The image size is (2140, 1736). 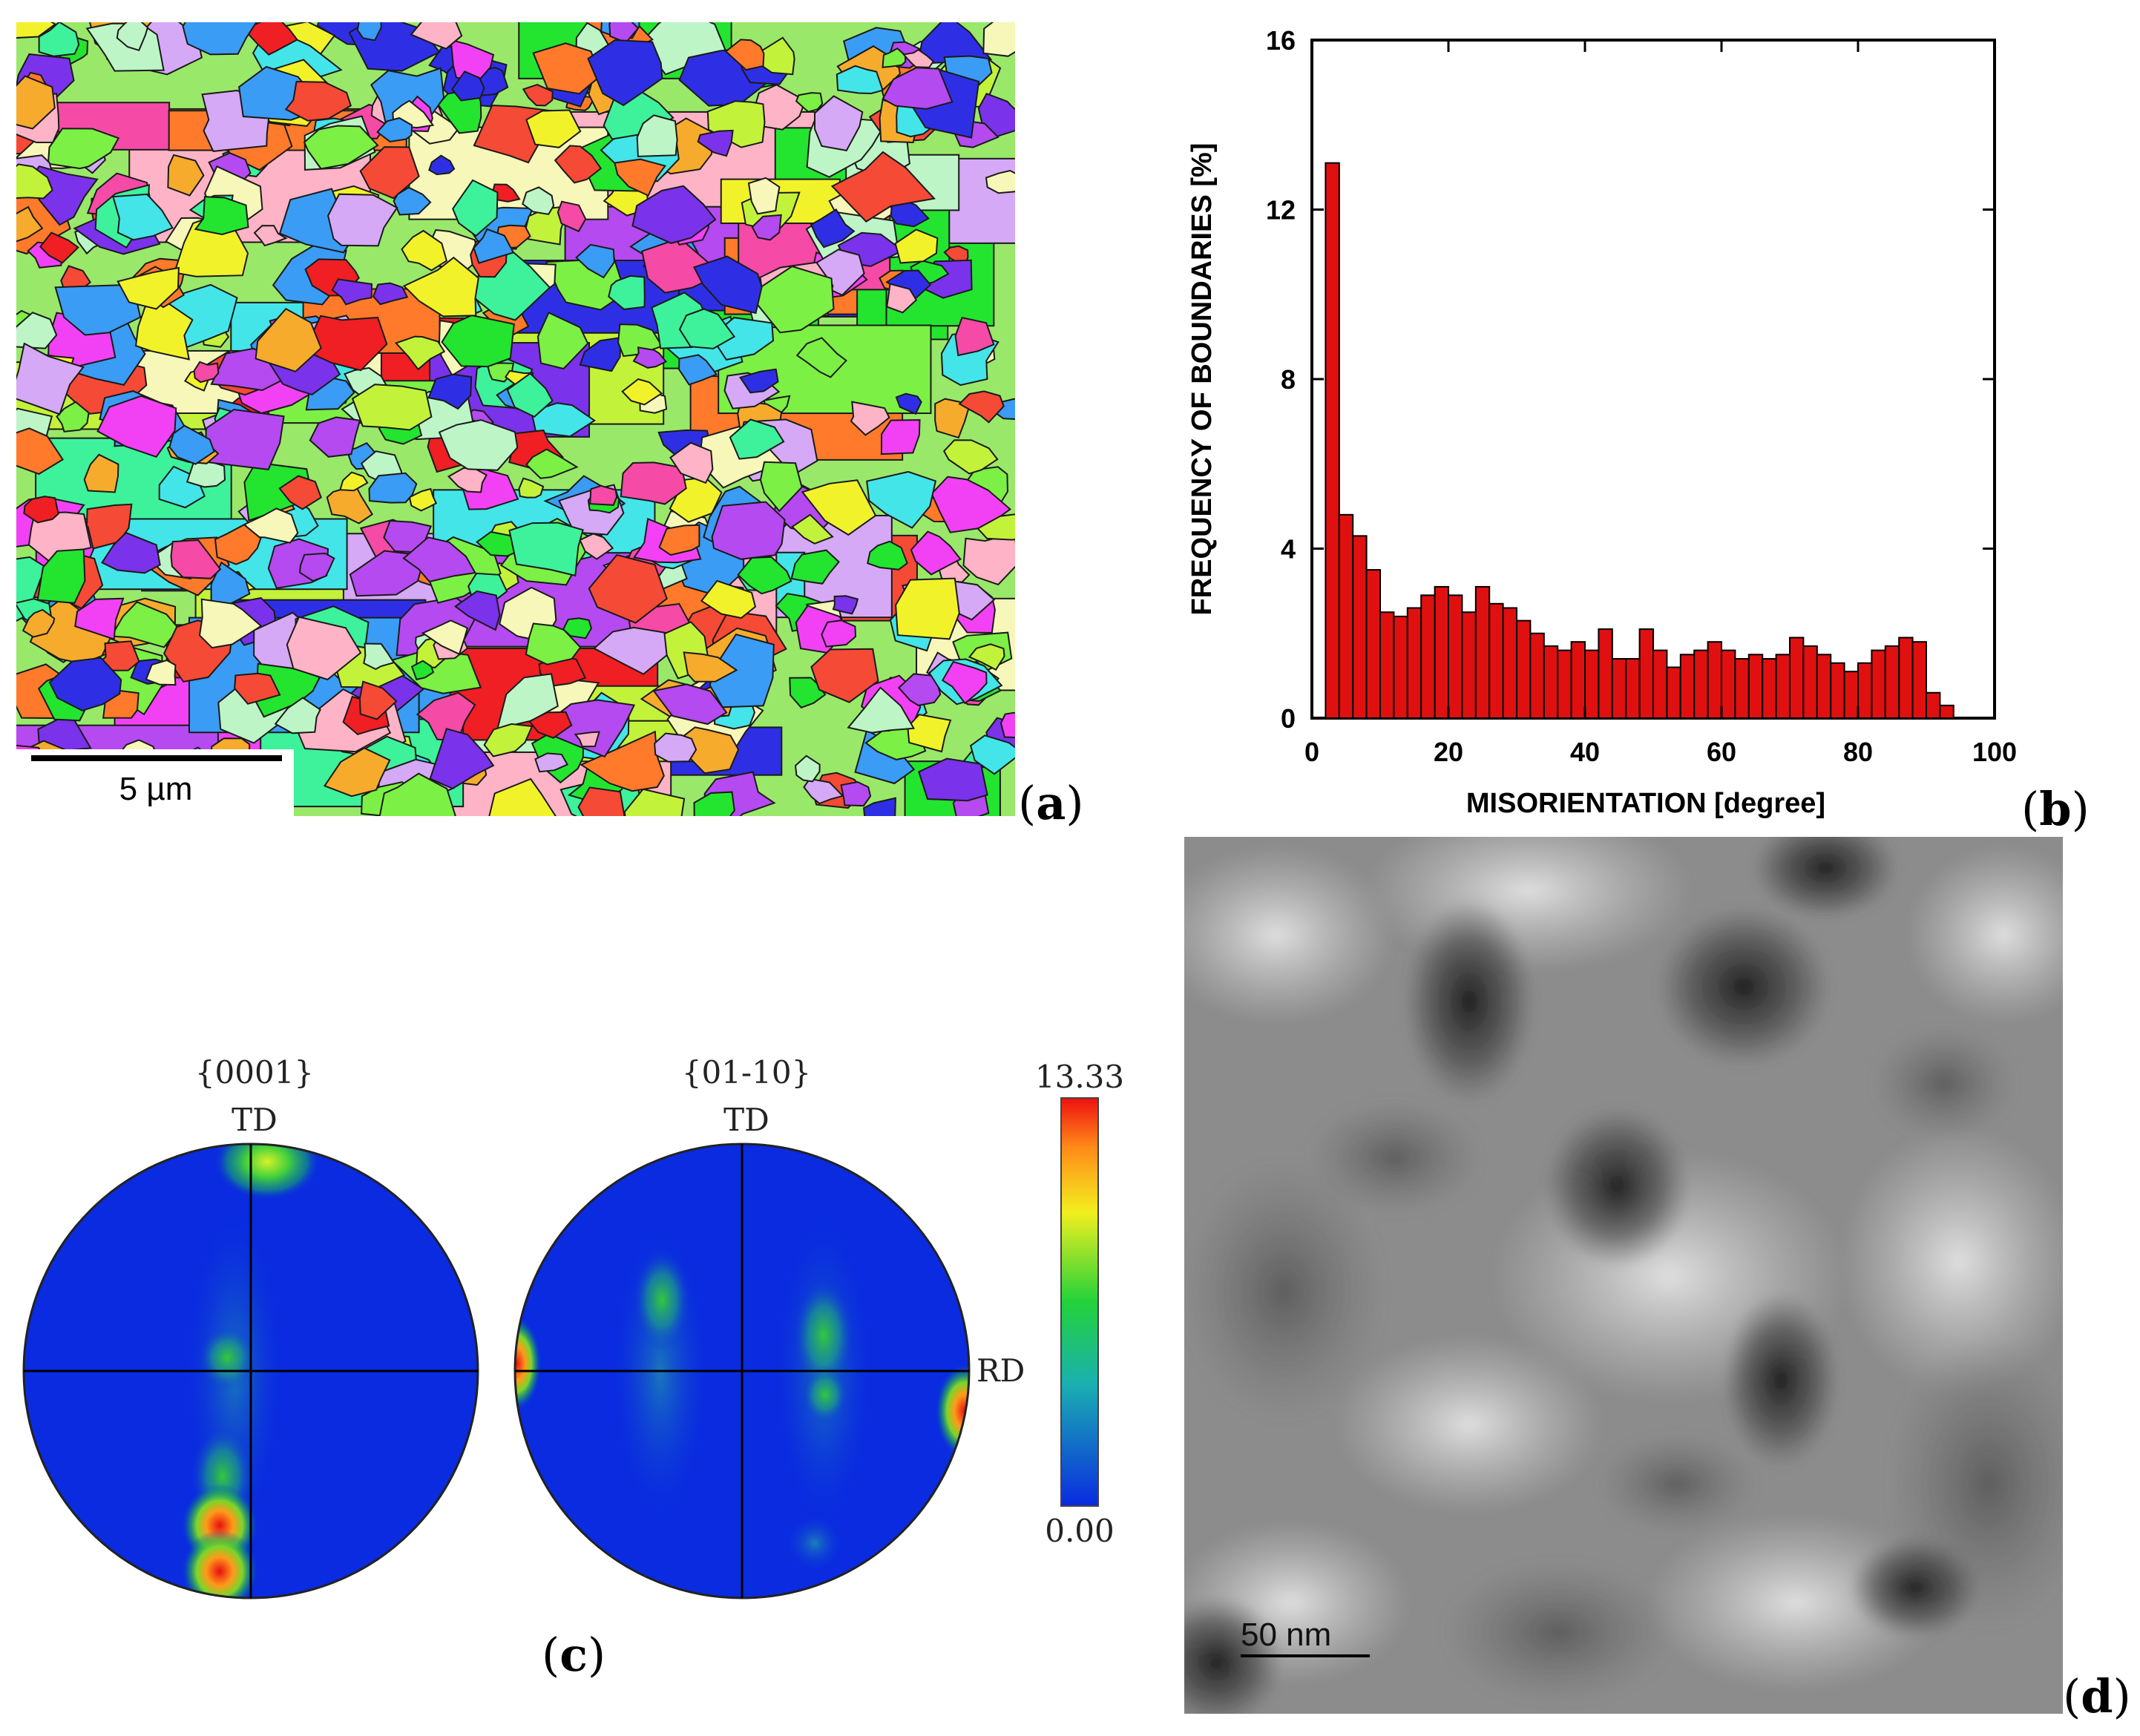 I want to click on x-tick-label: 20, so click(x=1448, y=752).